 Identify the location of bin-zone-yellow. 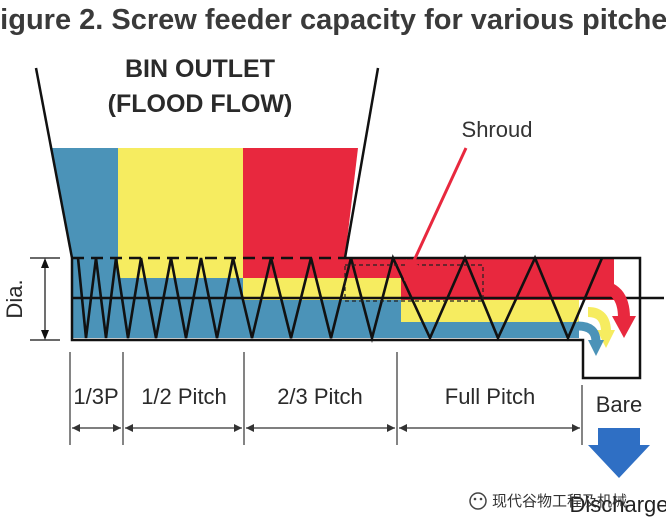
(180, 203).